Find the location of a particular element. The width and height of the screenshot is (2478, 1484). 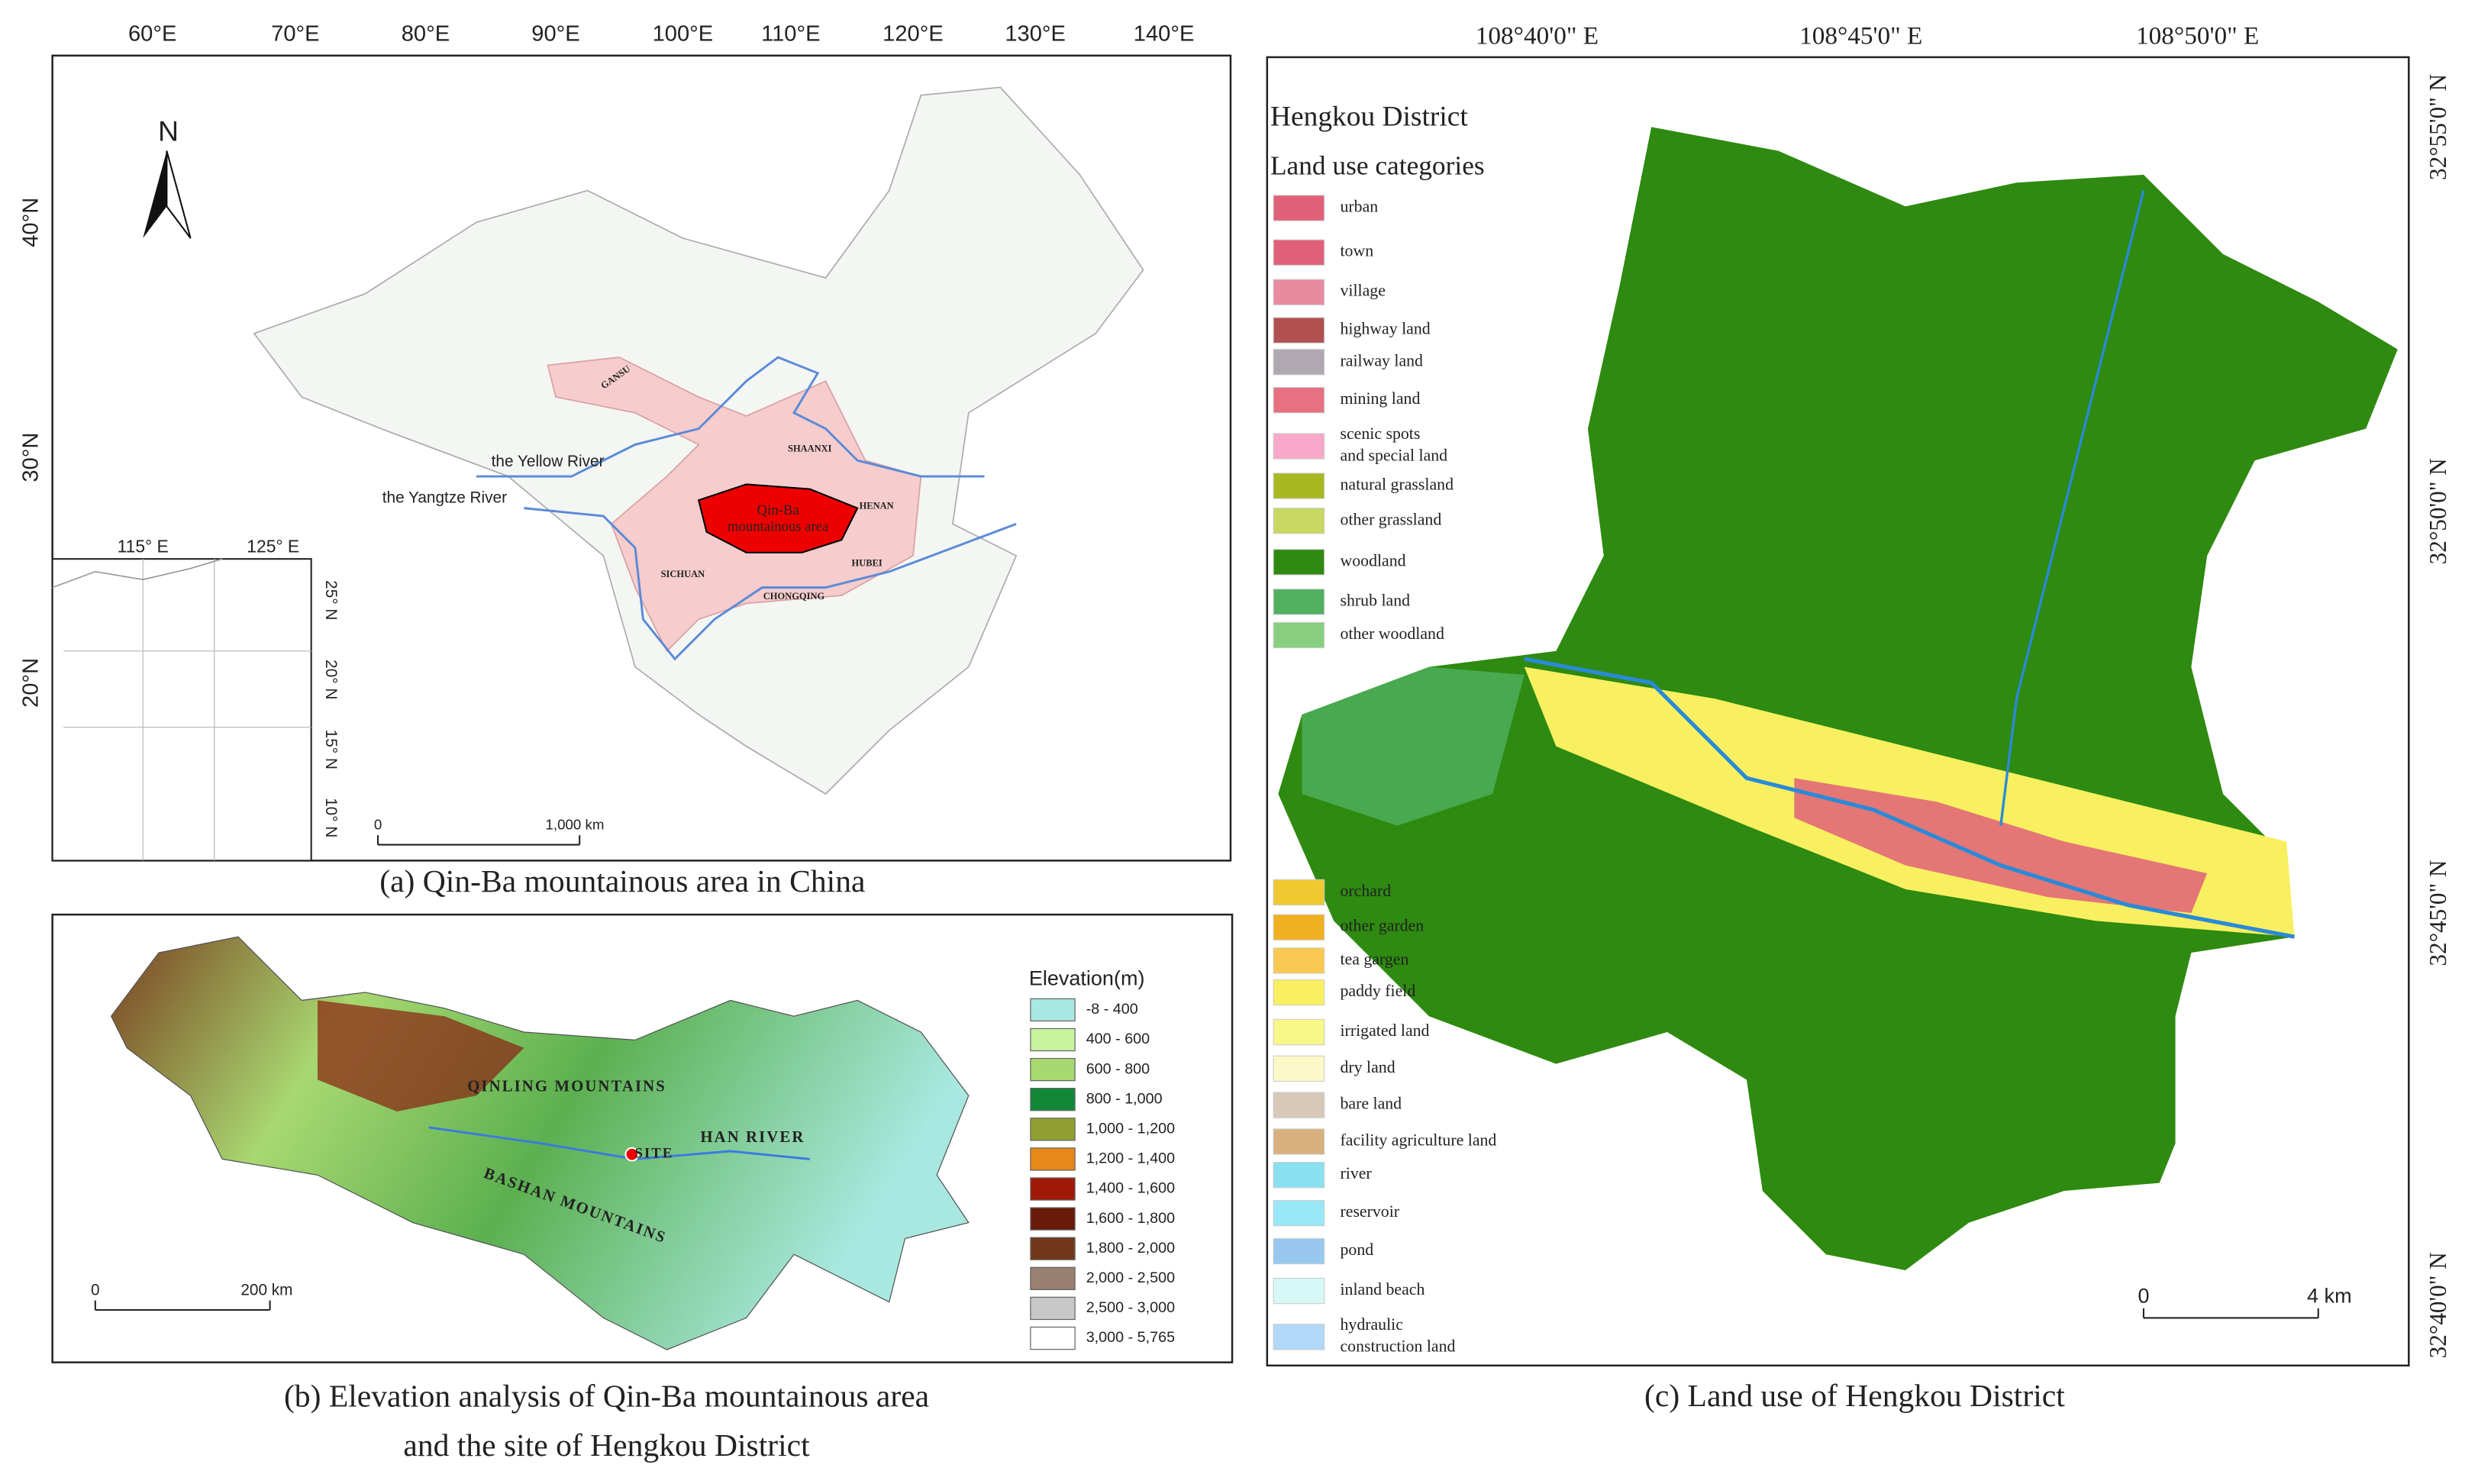

legend-label: scenic spots and special land is located at coordinates (1393, 444).